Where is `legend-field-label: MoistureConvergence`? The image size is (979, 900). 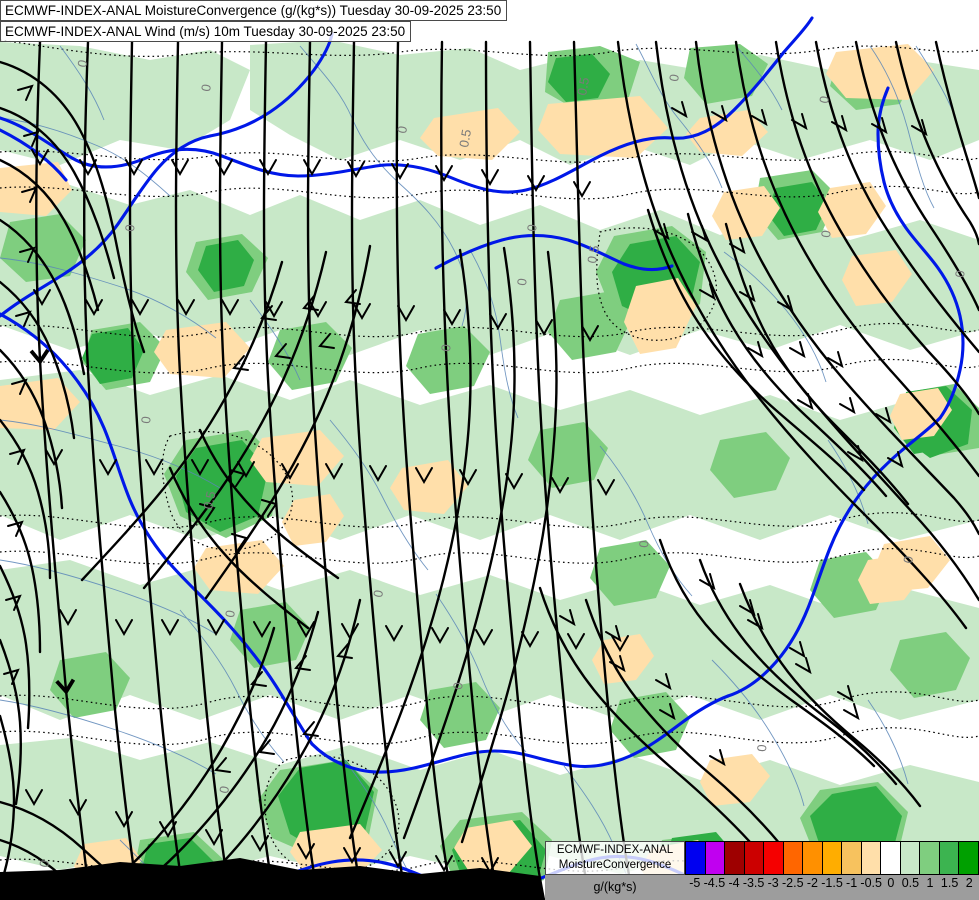
legend-field-label: MoistureConvergence is located at coordinates (615, 865).